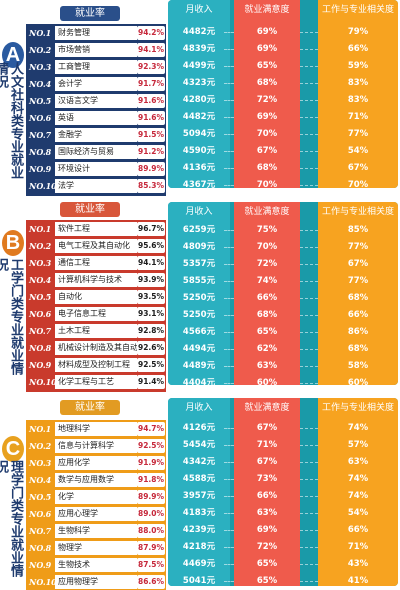 Image resolution: width=400 pixels, height=590 pixels. What do you see at coordinates (96, 84) in the screenshot?
I see `major-name: 会计学` at bounding box center [96, 84].